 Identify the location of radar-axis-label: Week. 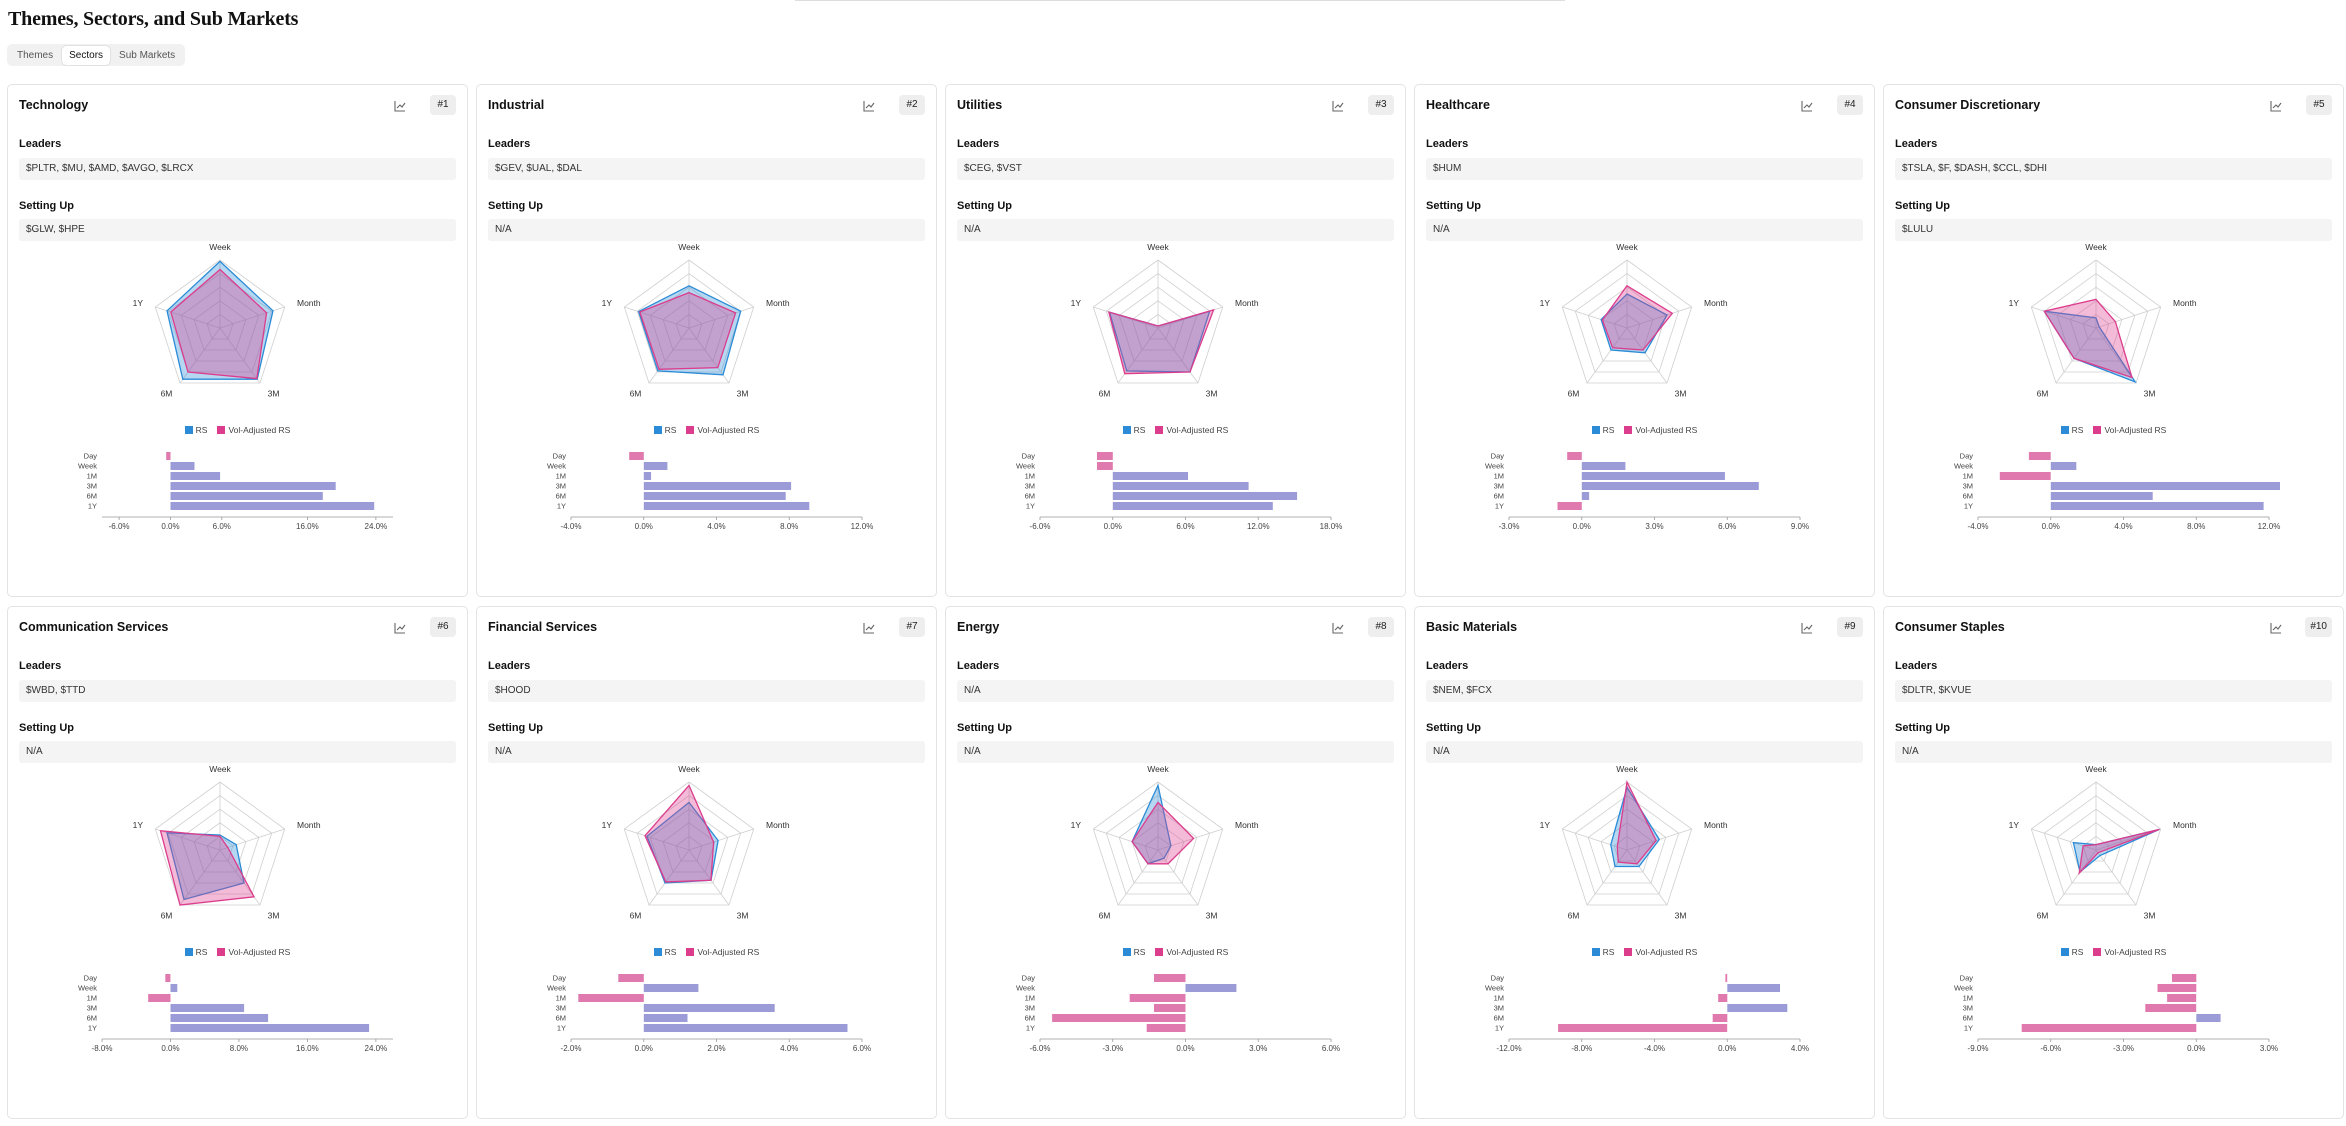
(2096, 247).